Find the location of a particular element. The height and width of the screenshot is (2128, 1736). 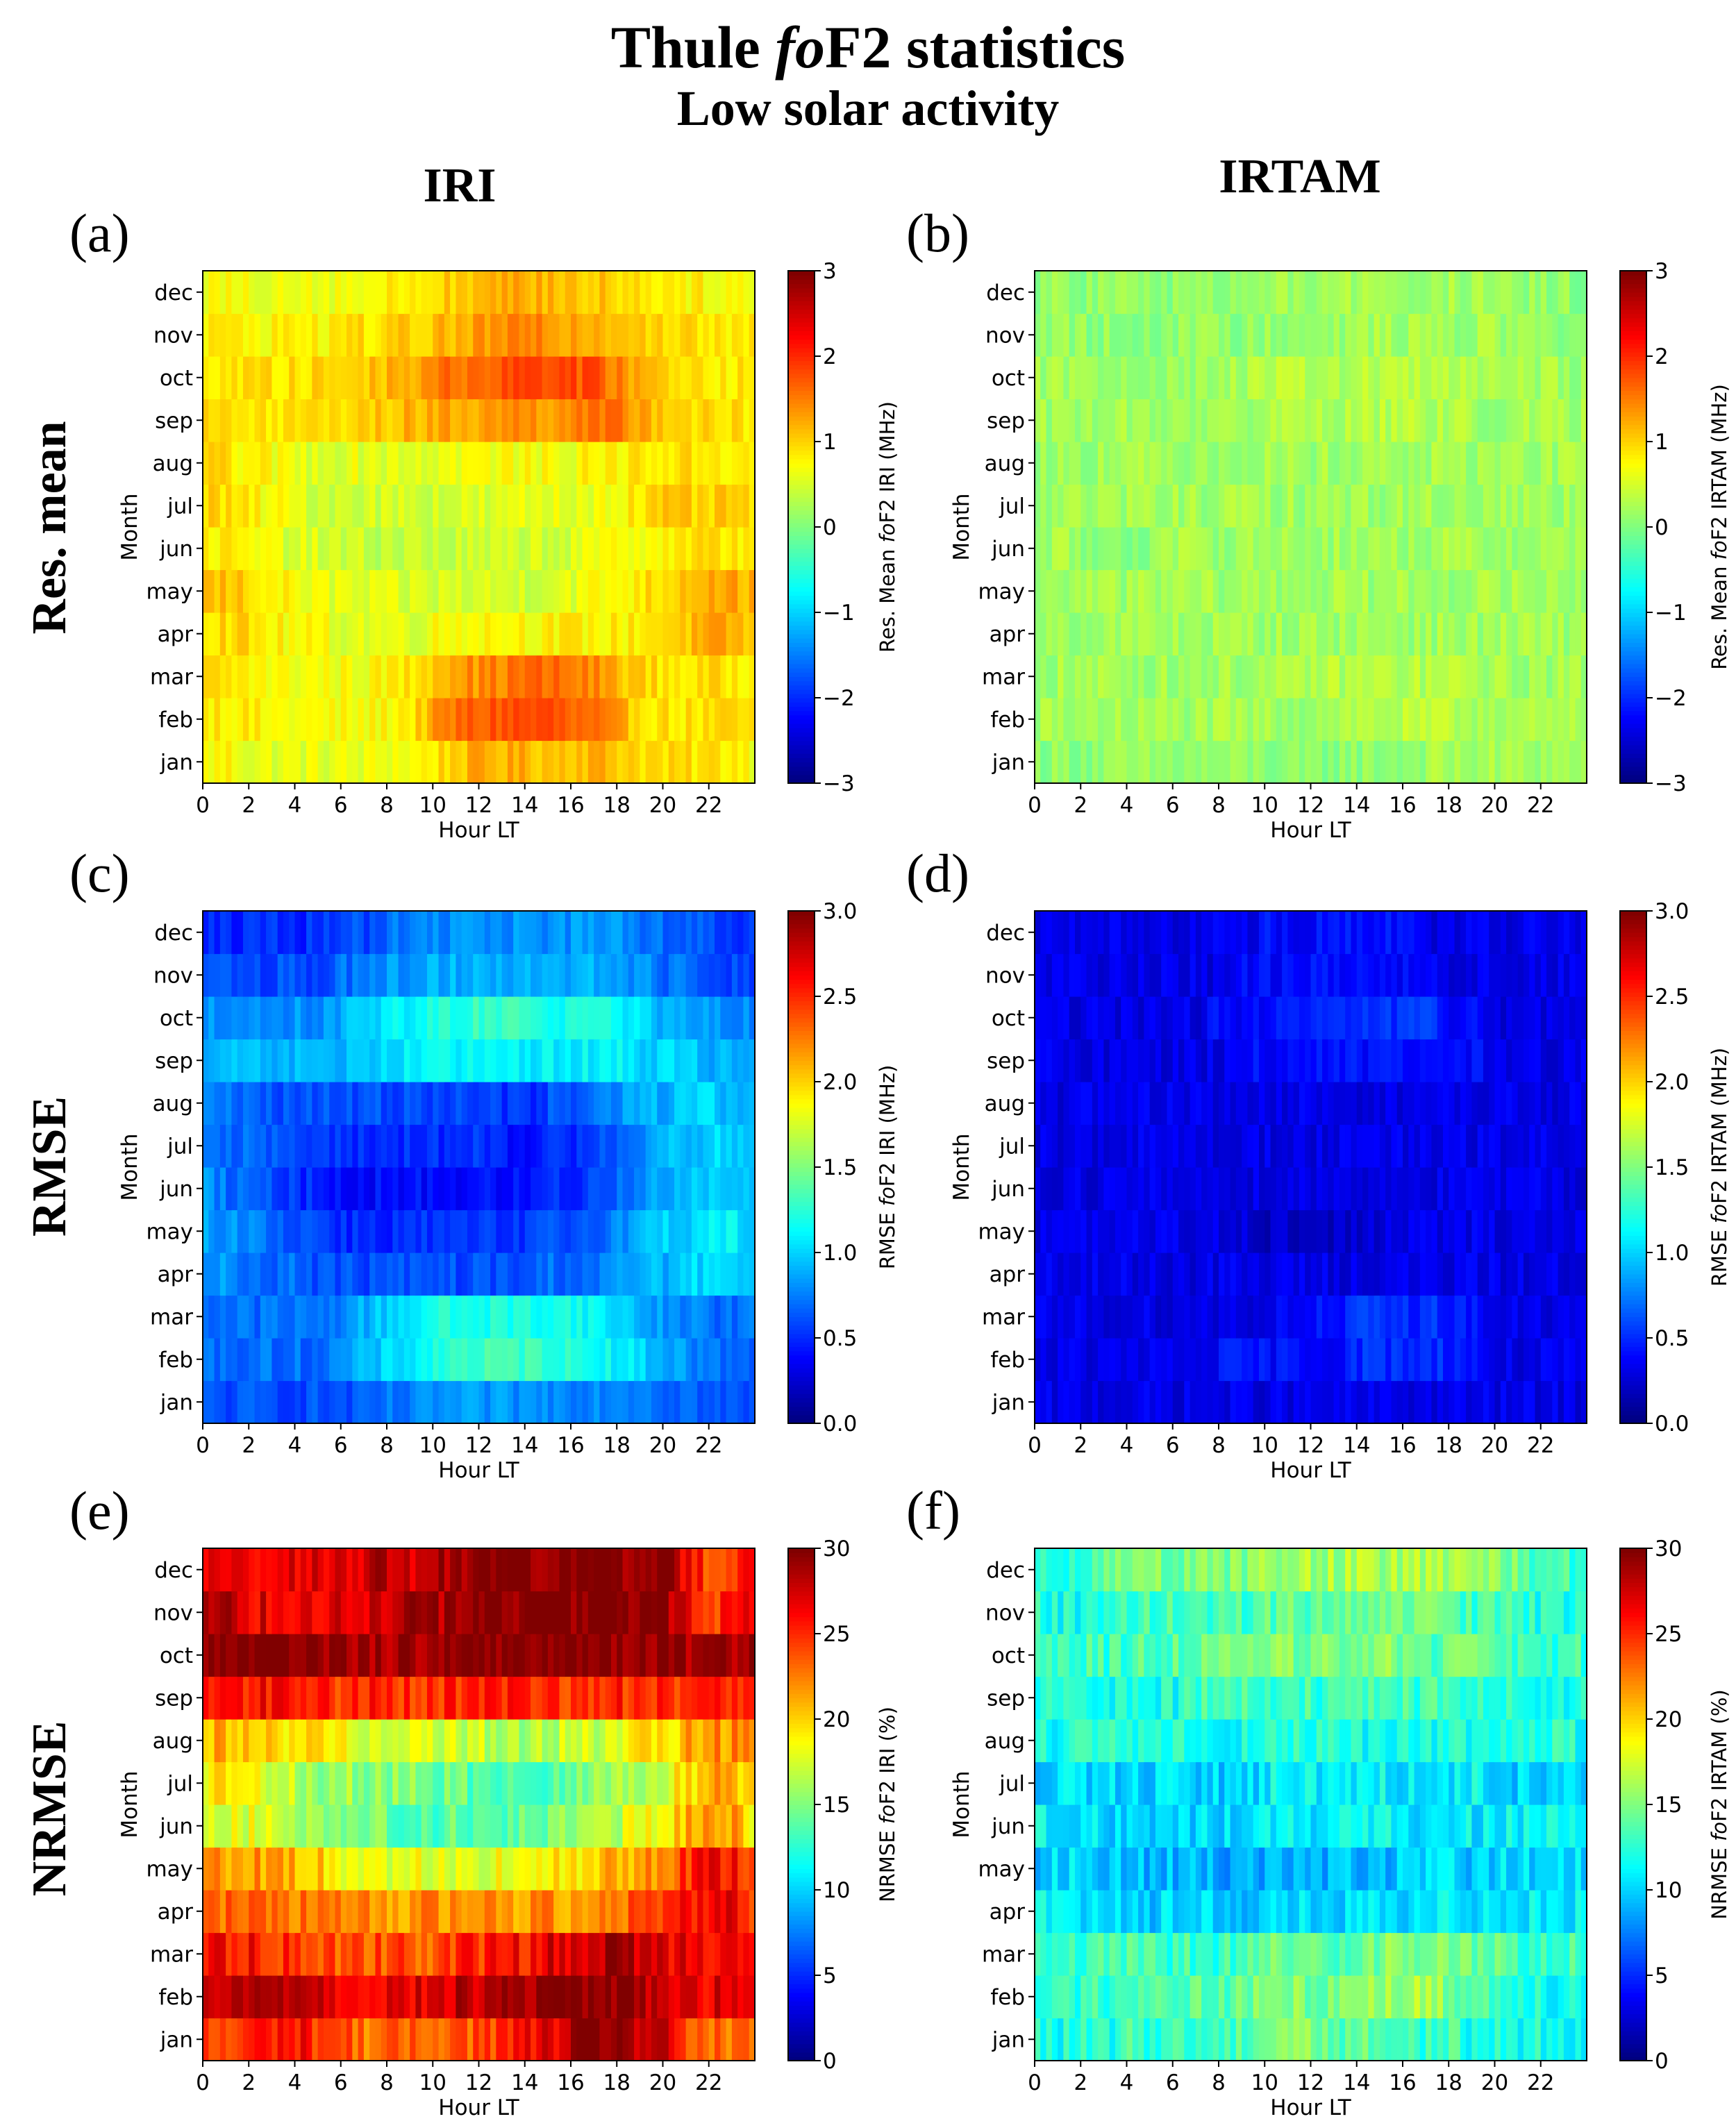

colorbar-tick-label: 3.0 is located at coordinates (840, 911).